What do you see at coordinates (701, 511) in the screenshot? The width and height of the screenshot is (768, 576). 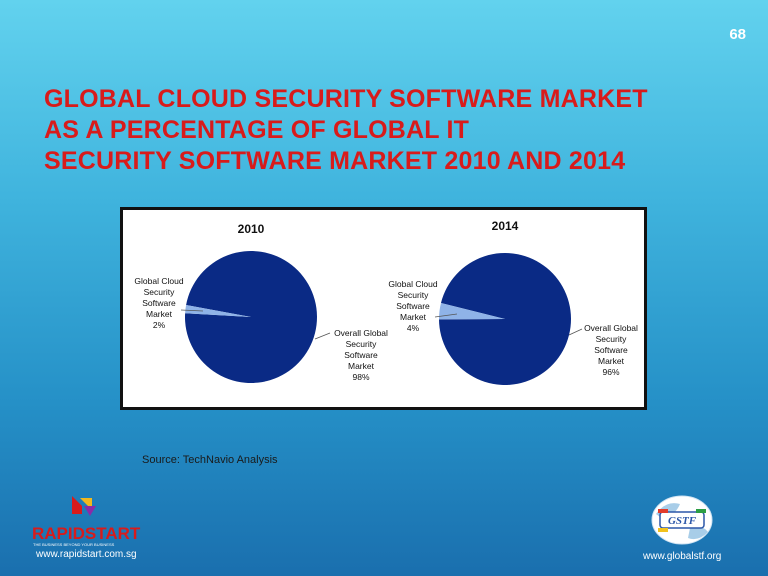 I see `gstf-stripe-green` at bounding box center [701, 511].